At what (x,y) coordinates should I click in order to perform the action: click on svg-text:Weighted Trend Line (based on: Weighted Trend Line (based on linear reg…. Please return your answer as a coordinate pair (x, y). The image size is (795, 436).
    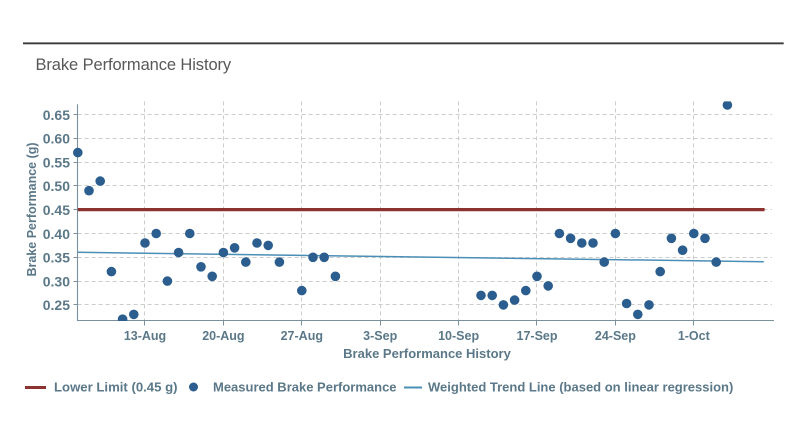
    Looking at the image, I should click on (580, 387).